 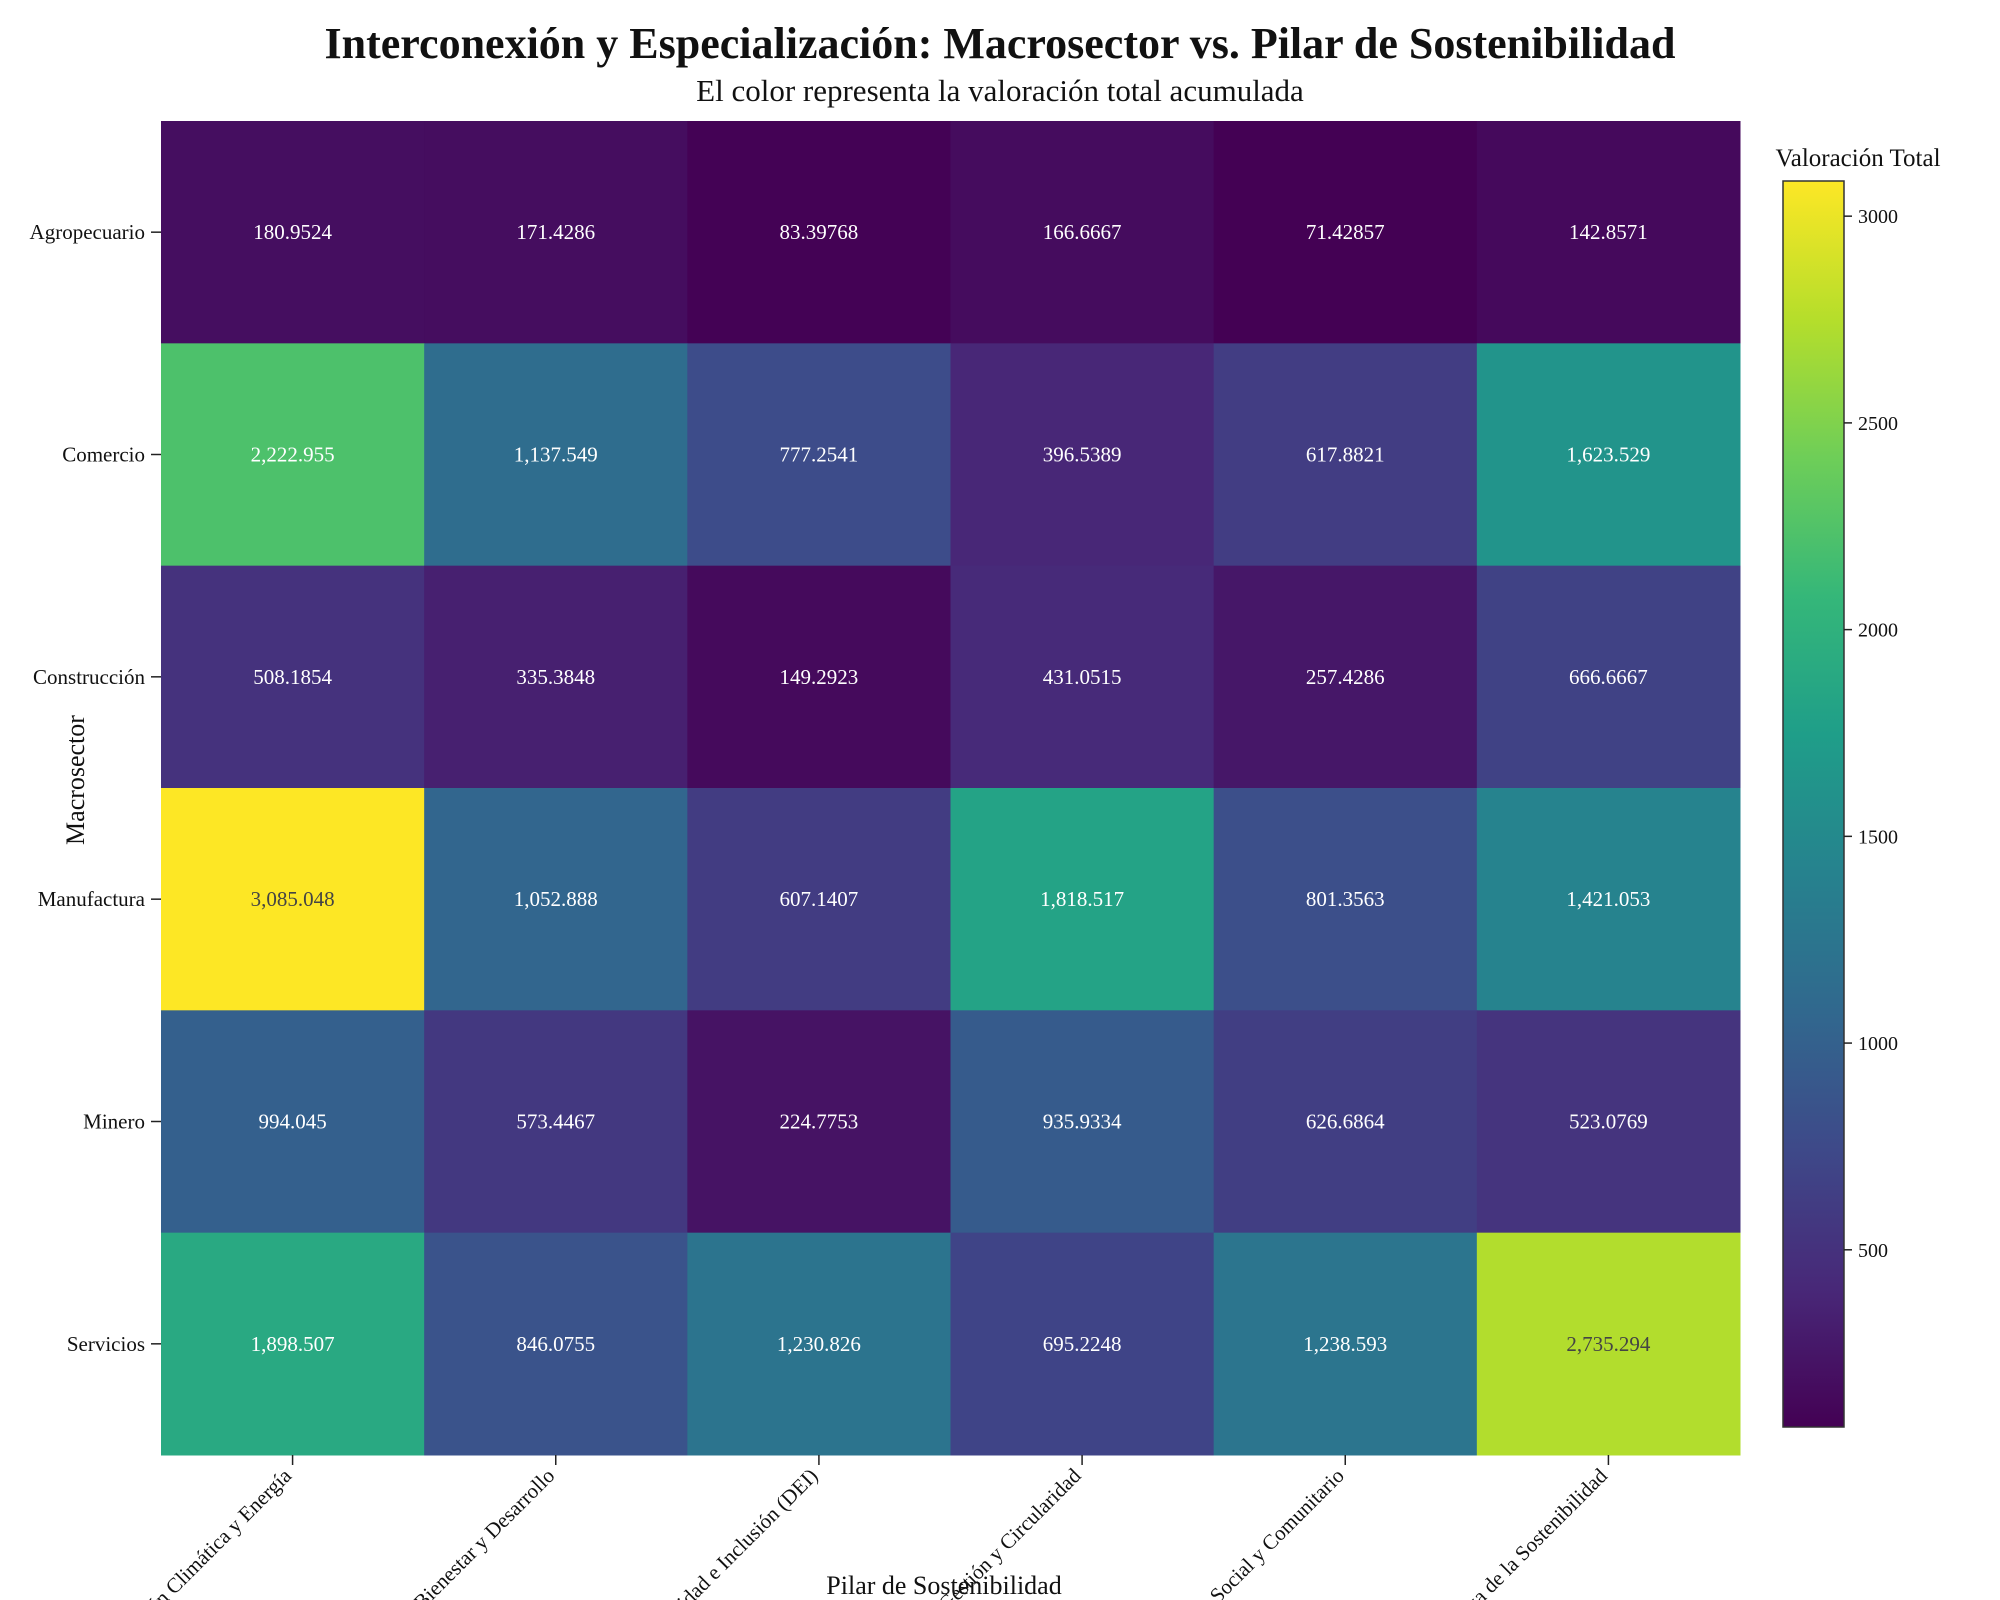 I want to click on cell-label: 777.2541, so click(x=819, y=455).